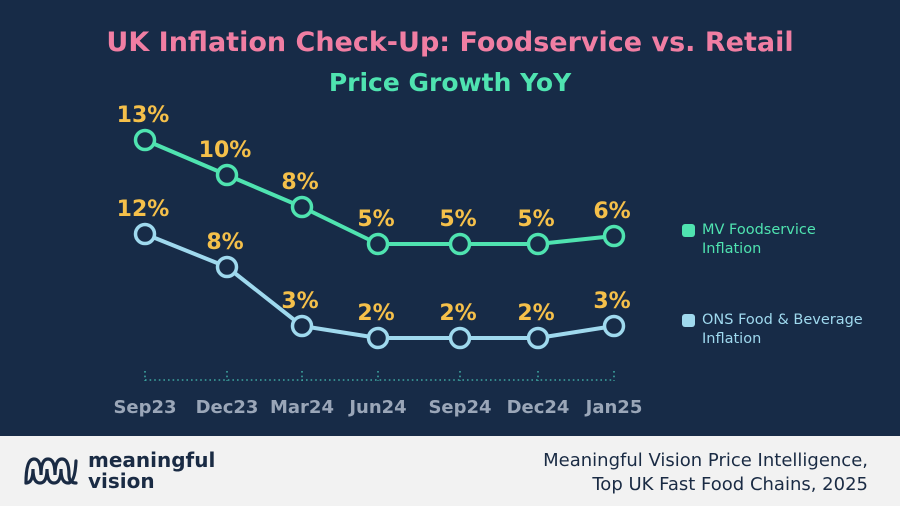 This screenshot has width=900, height=506. I want to click on x-tick-label: Dec24, so click(538, 407).